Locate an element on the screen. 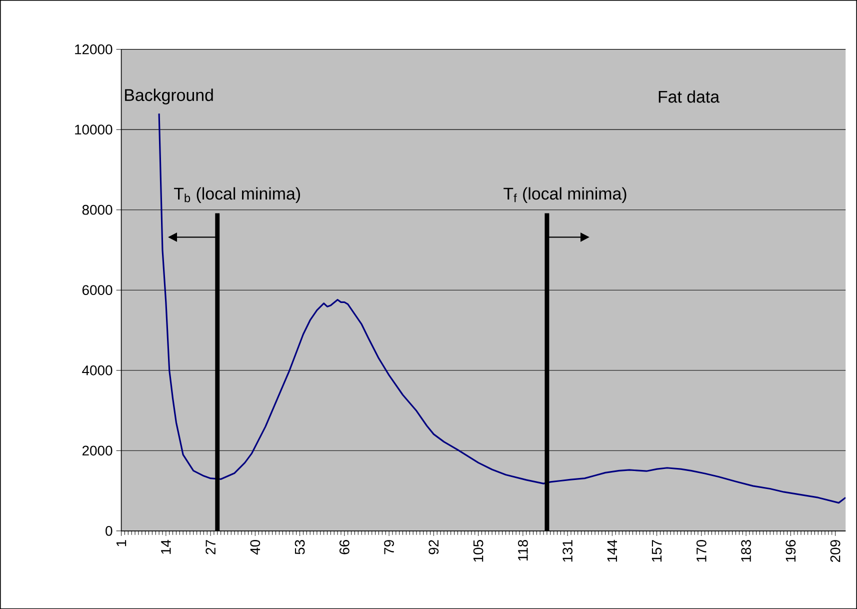 The height and width of the screenshot is (609, 857). x-tick-label: 157 is located at coordinates (657, 551).